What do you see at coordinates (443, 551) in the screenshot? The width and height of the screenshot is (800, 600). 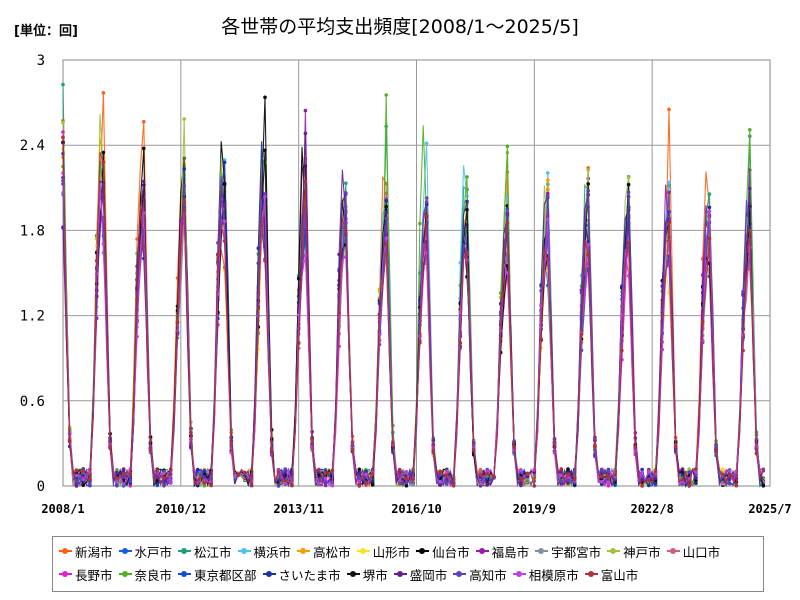 I see `legend-item: 仙台市` at bounding box center [443, 551].